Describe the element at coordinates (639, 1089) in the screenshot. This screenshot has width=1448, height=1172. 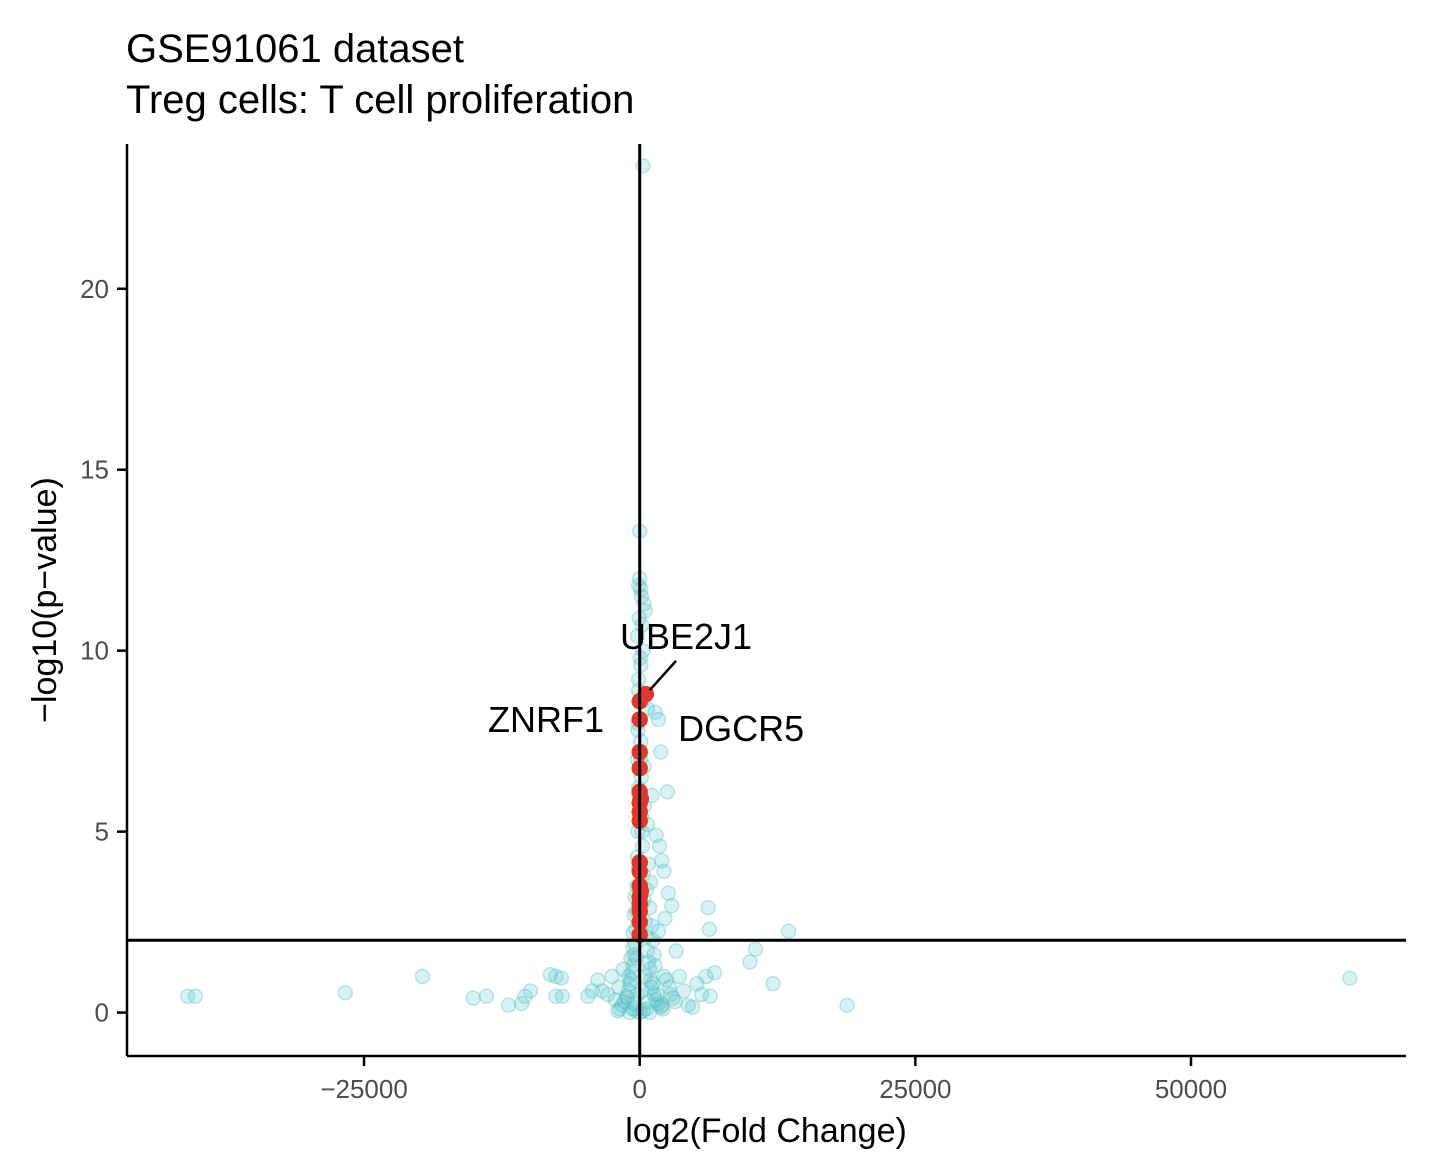
I see `x-tick-label: 0` at that location.